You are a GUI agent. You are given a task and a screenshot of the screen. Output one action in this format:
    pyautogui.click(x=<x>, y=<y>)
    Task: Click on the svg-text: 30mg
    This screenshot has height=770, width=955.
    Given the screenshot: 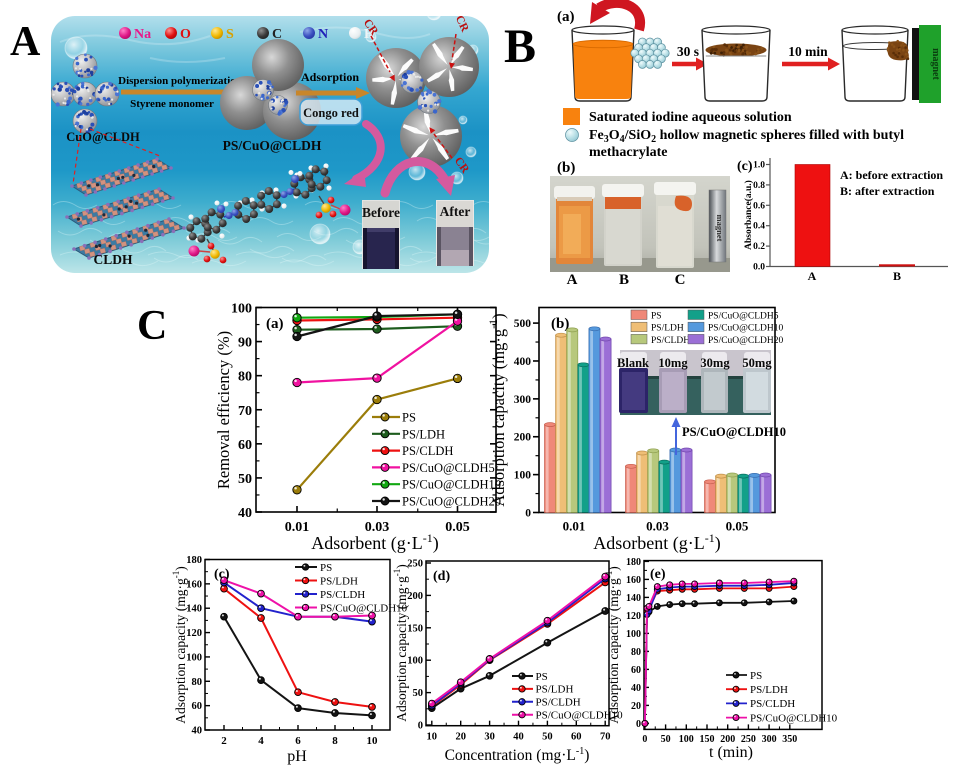 What is the action you would take?
    pyautogui.click(x=715, y=363)
    